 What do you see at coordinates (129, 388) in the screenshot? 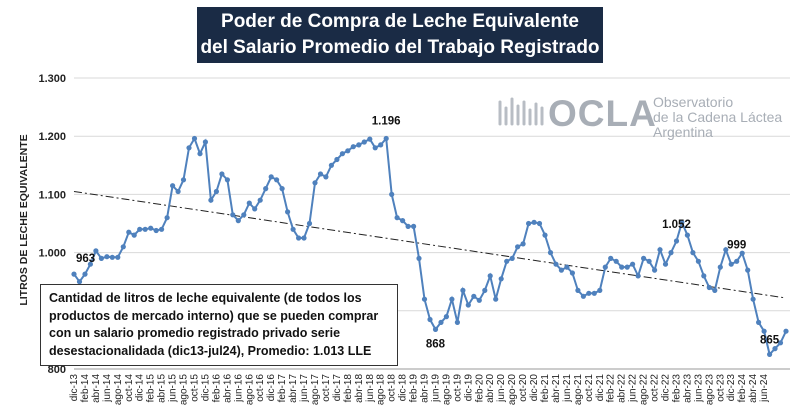
I see `x-tick-label: oct-14` at bounding box center [129, 388].